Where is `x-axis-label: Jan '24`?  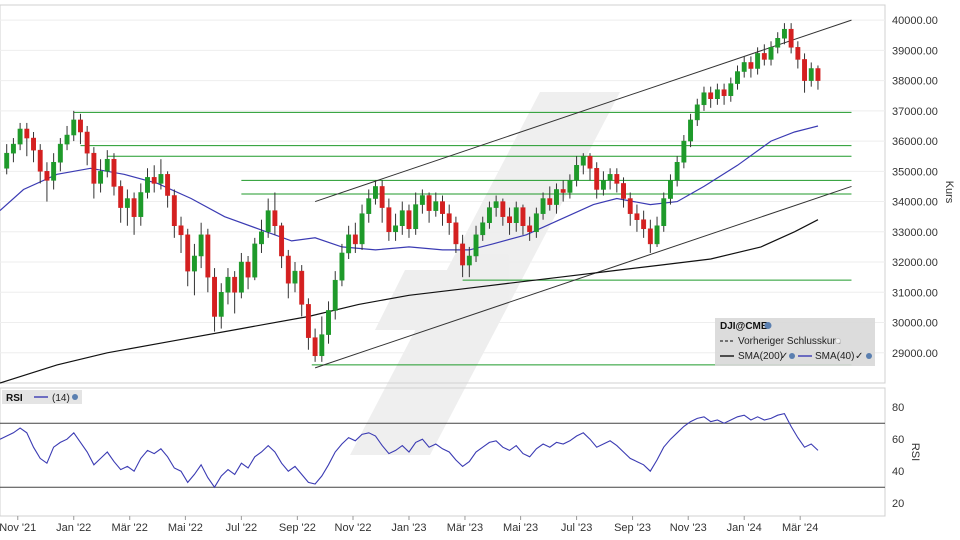 x-axis-label: Jan '24 is located at coordinates (744, 528).